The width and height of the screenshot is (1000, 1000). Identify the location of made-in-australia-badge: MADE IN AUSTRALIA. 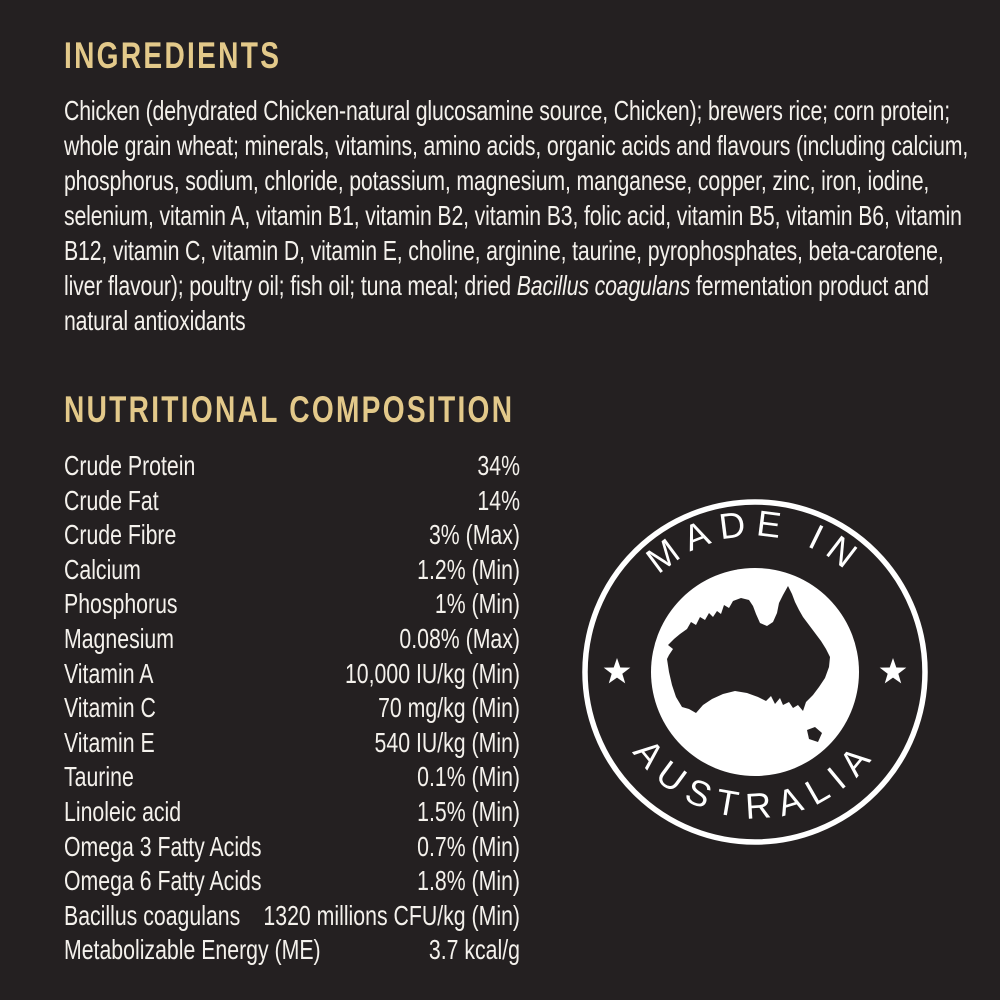
(755, 672).